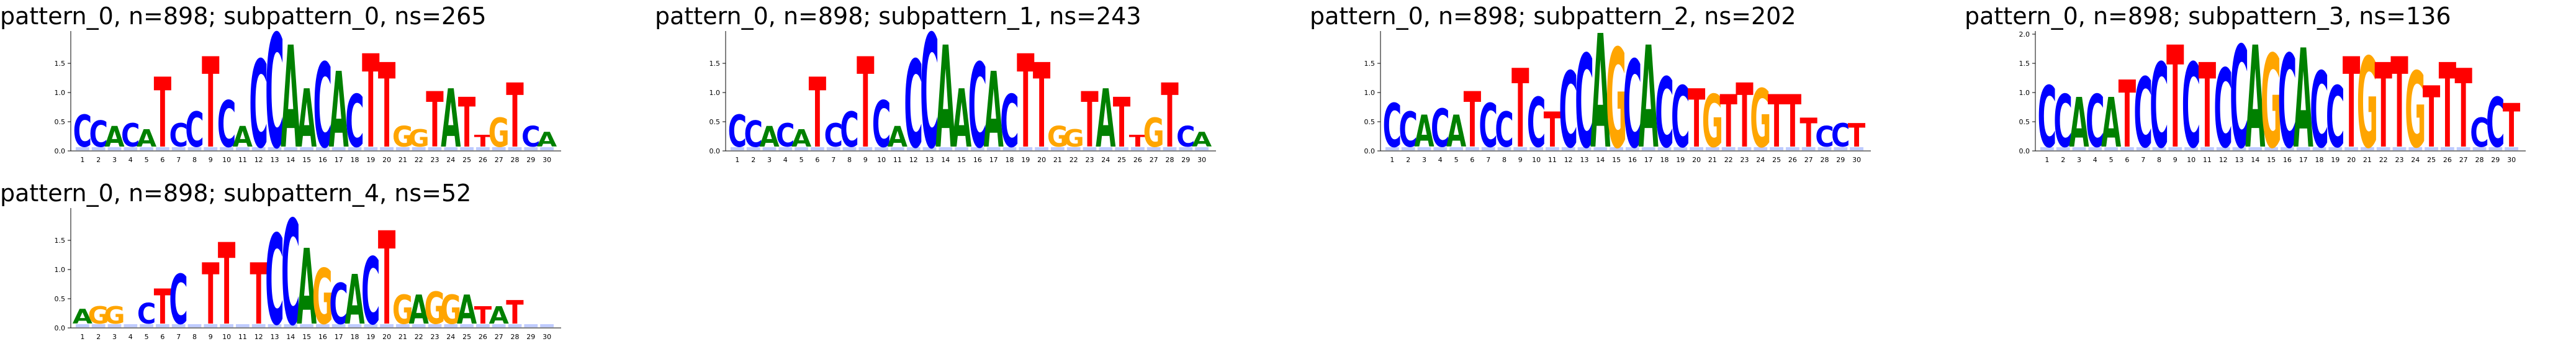  I want to click on panel-title: pattern_0, n=898; subpattern_4, ns=52, so click(236, 193).